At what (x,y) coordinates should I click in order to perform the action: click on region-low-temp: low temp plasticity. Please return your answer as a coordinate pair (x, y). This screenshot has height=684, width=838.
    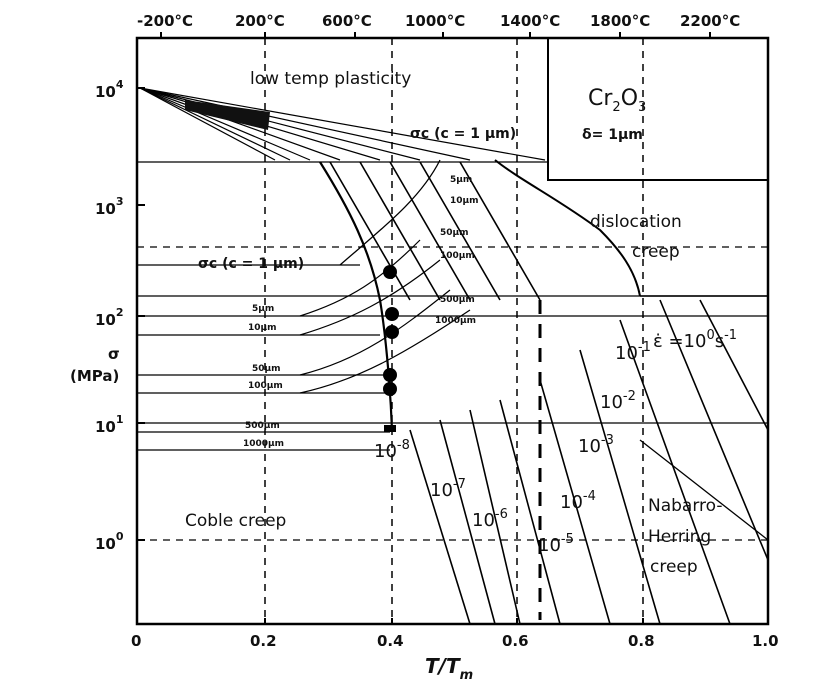
    Looking at the image, I should click on (330, 79).